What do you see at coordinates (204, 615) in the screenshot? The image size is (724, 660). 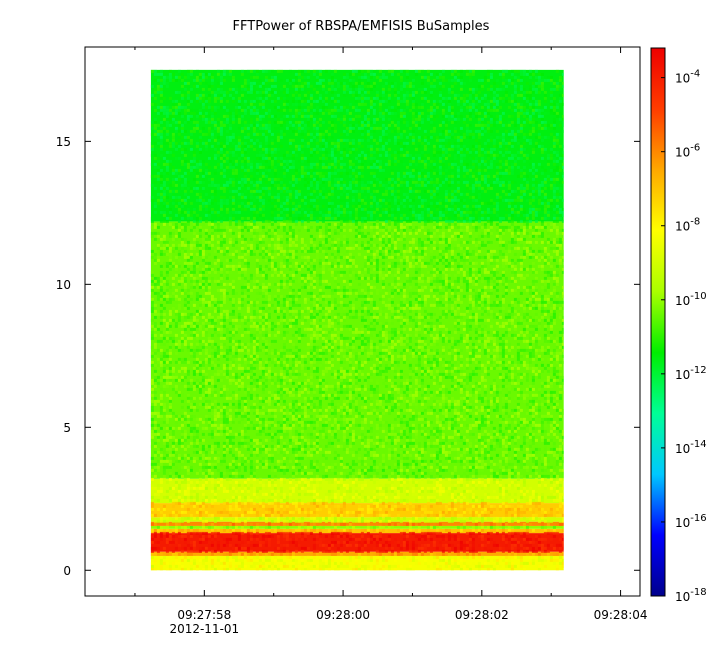 I see `x-tick-label: 09:27:58` at bounding box center [204, 615].